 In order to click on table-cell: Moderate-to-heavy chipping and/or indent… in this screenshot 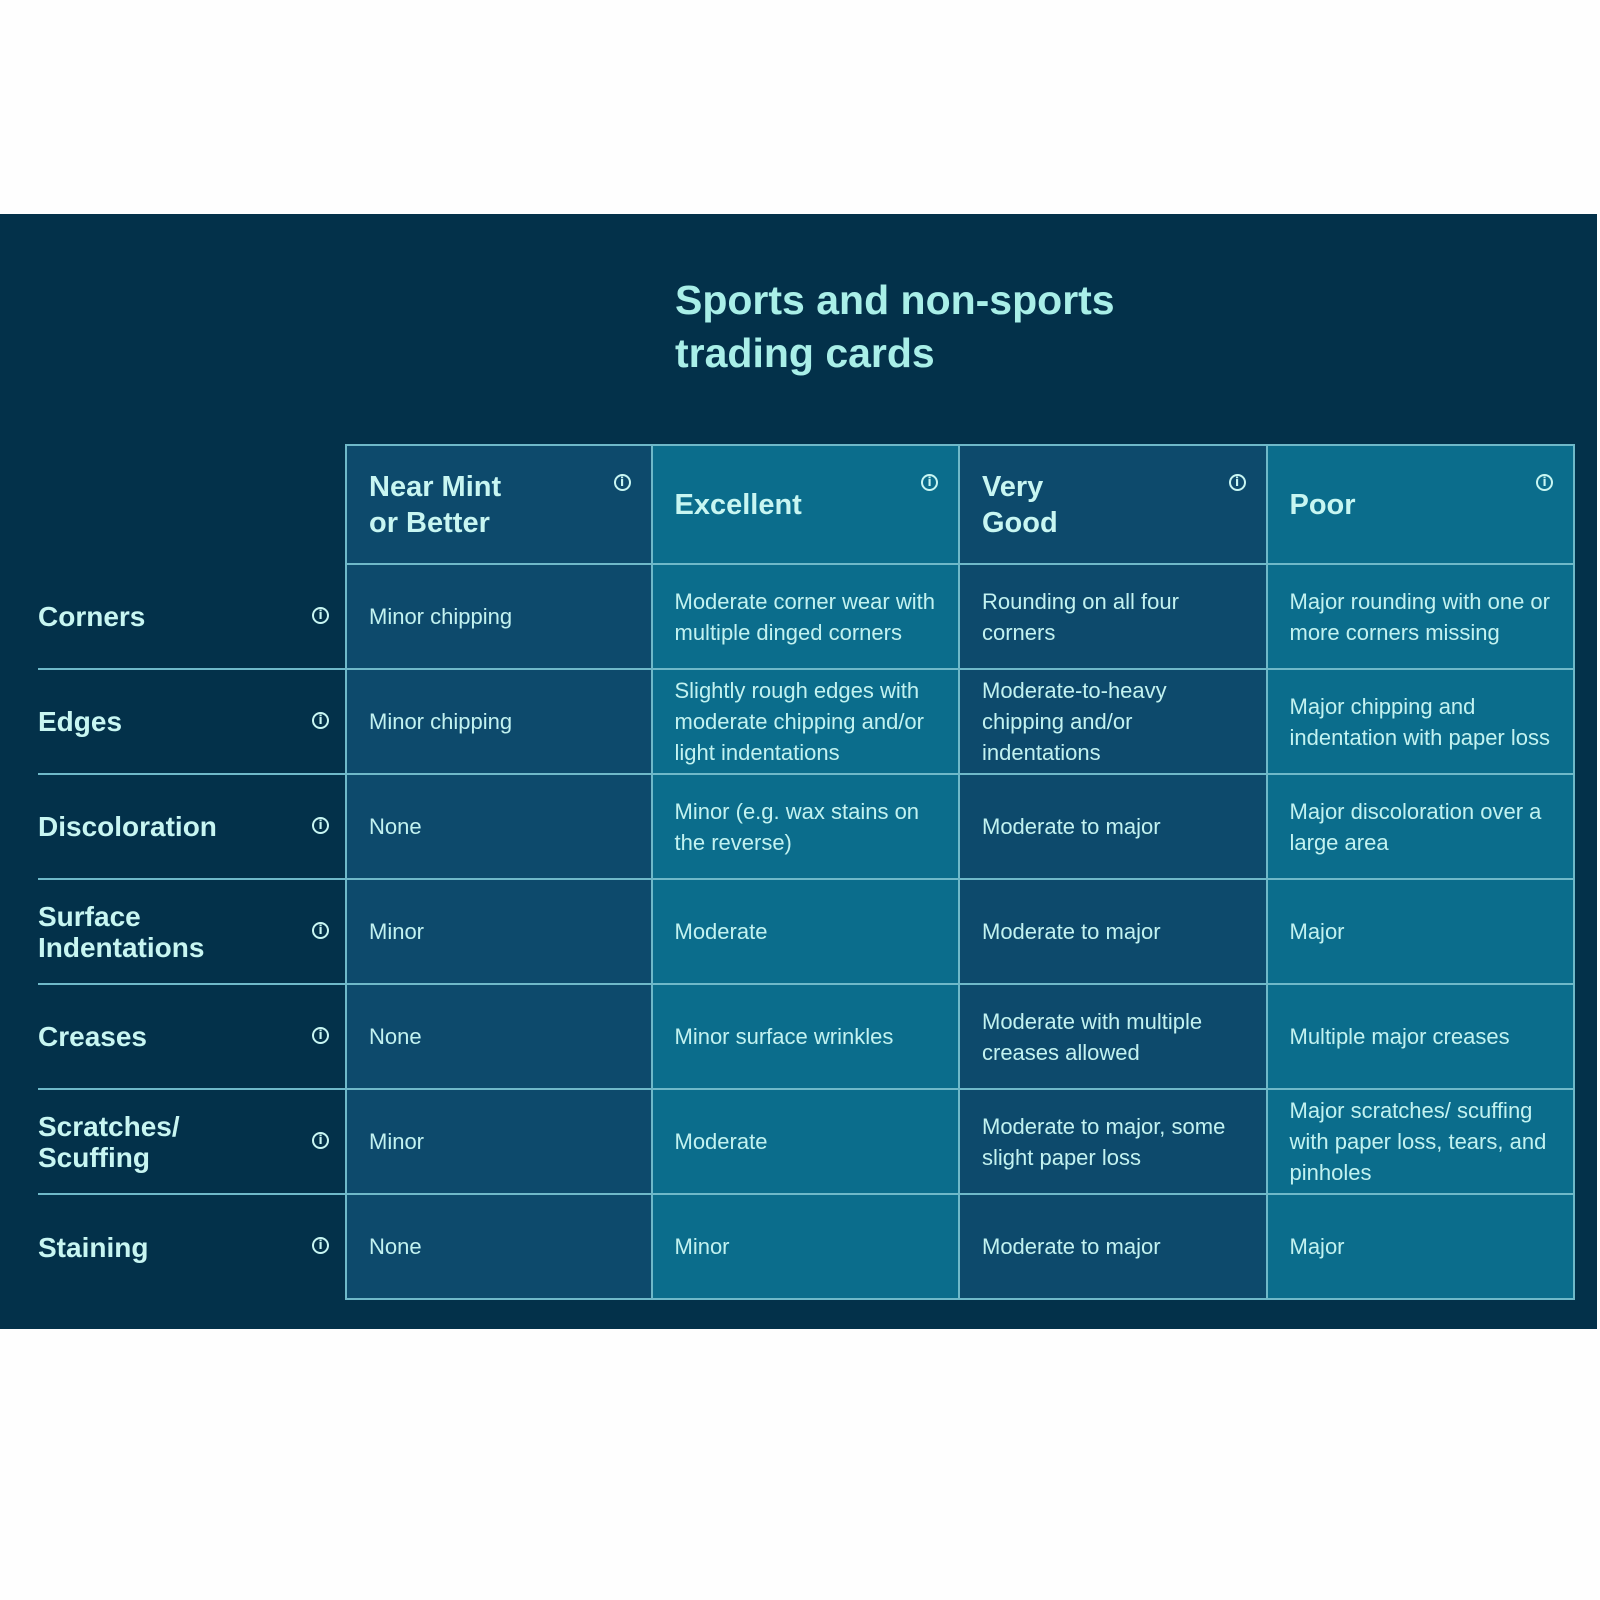, I will do `click(1114, 722)`.